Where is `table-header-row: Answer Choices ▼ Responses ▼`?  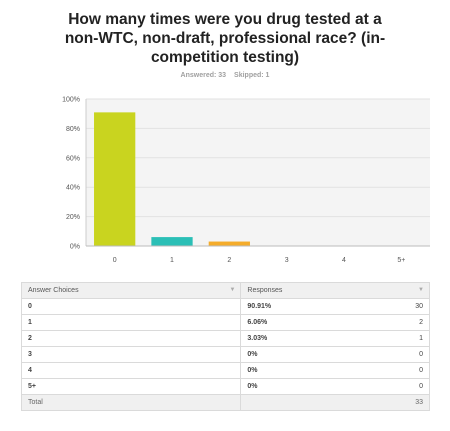 table-header-row: Answer Choices ▼ Responses ▼ is located at coordinates (225, 290).